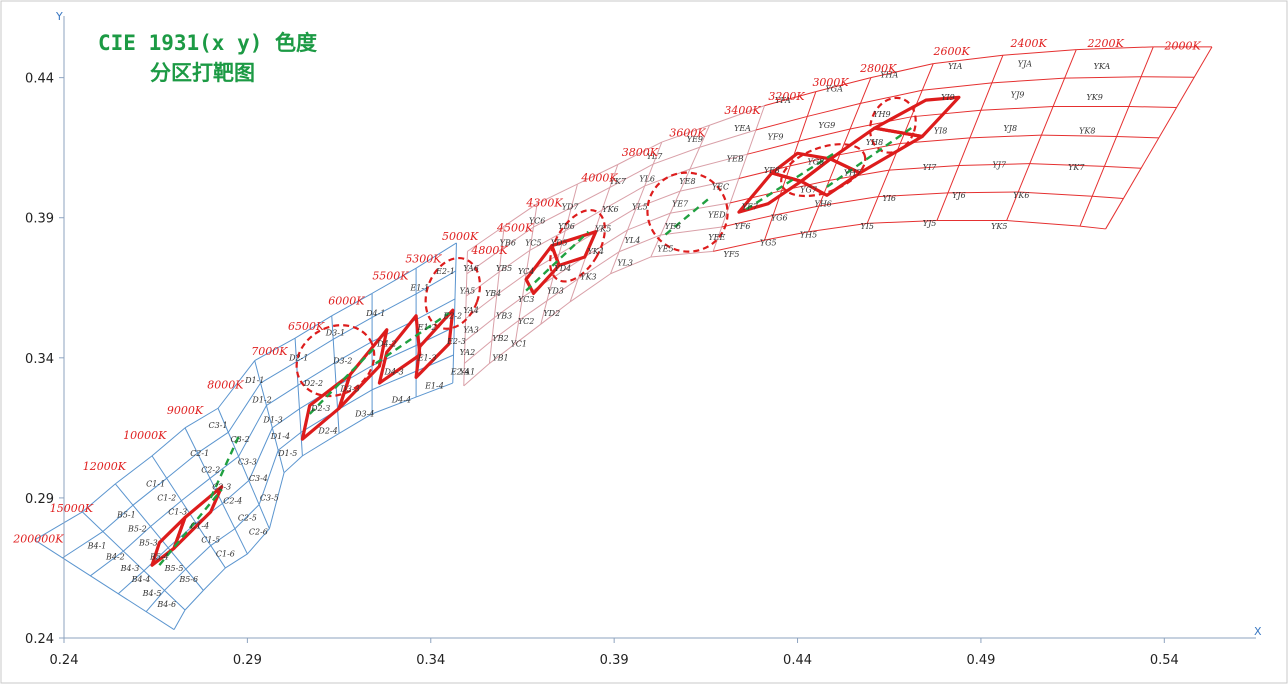  I want to click on bin-cell-label: YL5, so click(640, 206).